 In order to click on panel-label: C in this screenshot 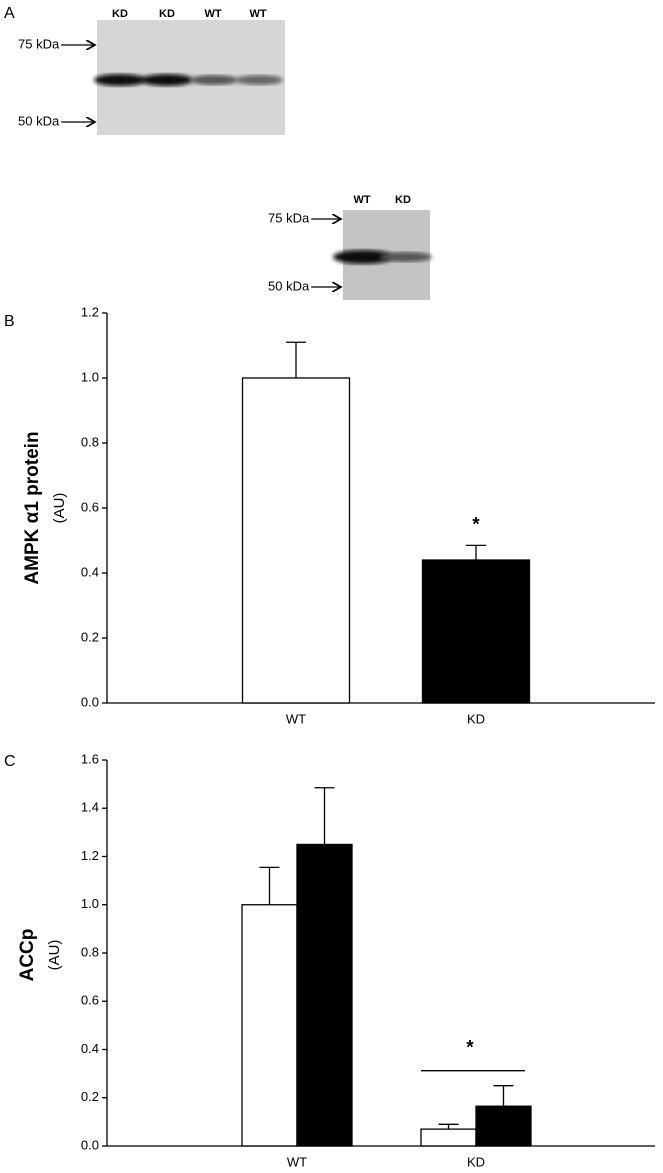, I will do `click(10, 761)`.